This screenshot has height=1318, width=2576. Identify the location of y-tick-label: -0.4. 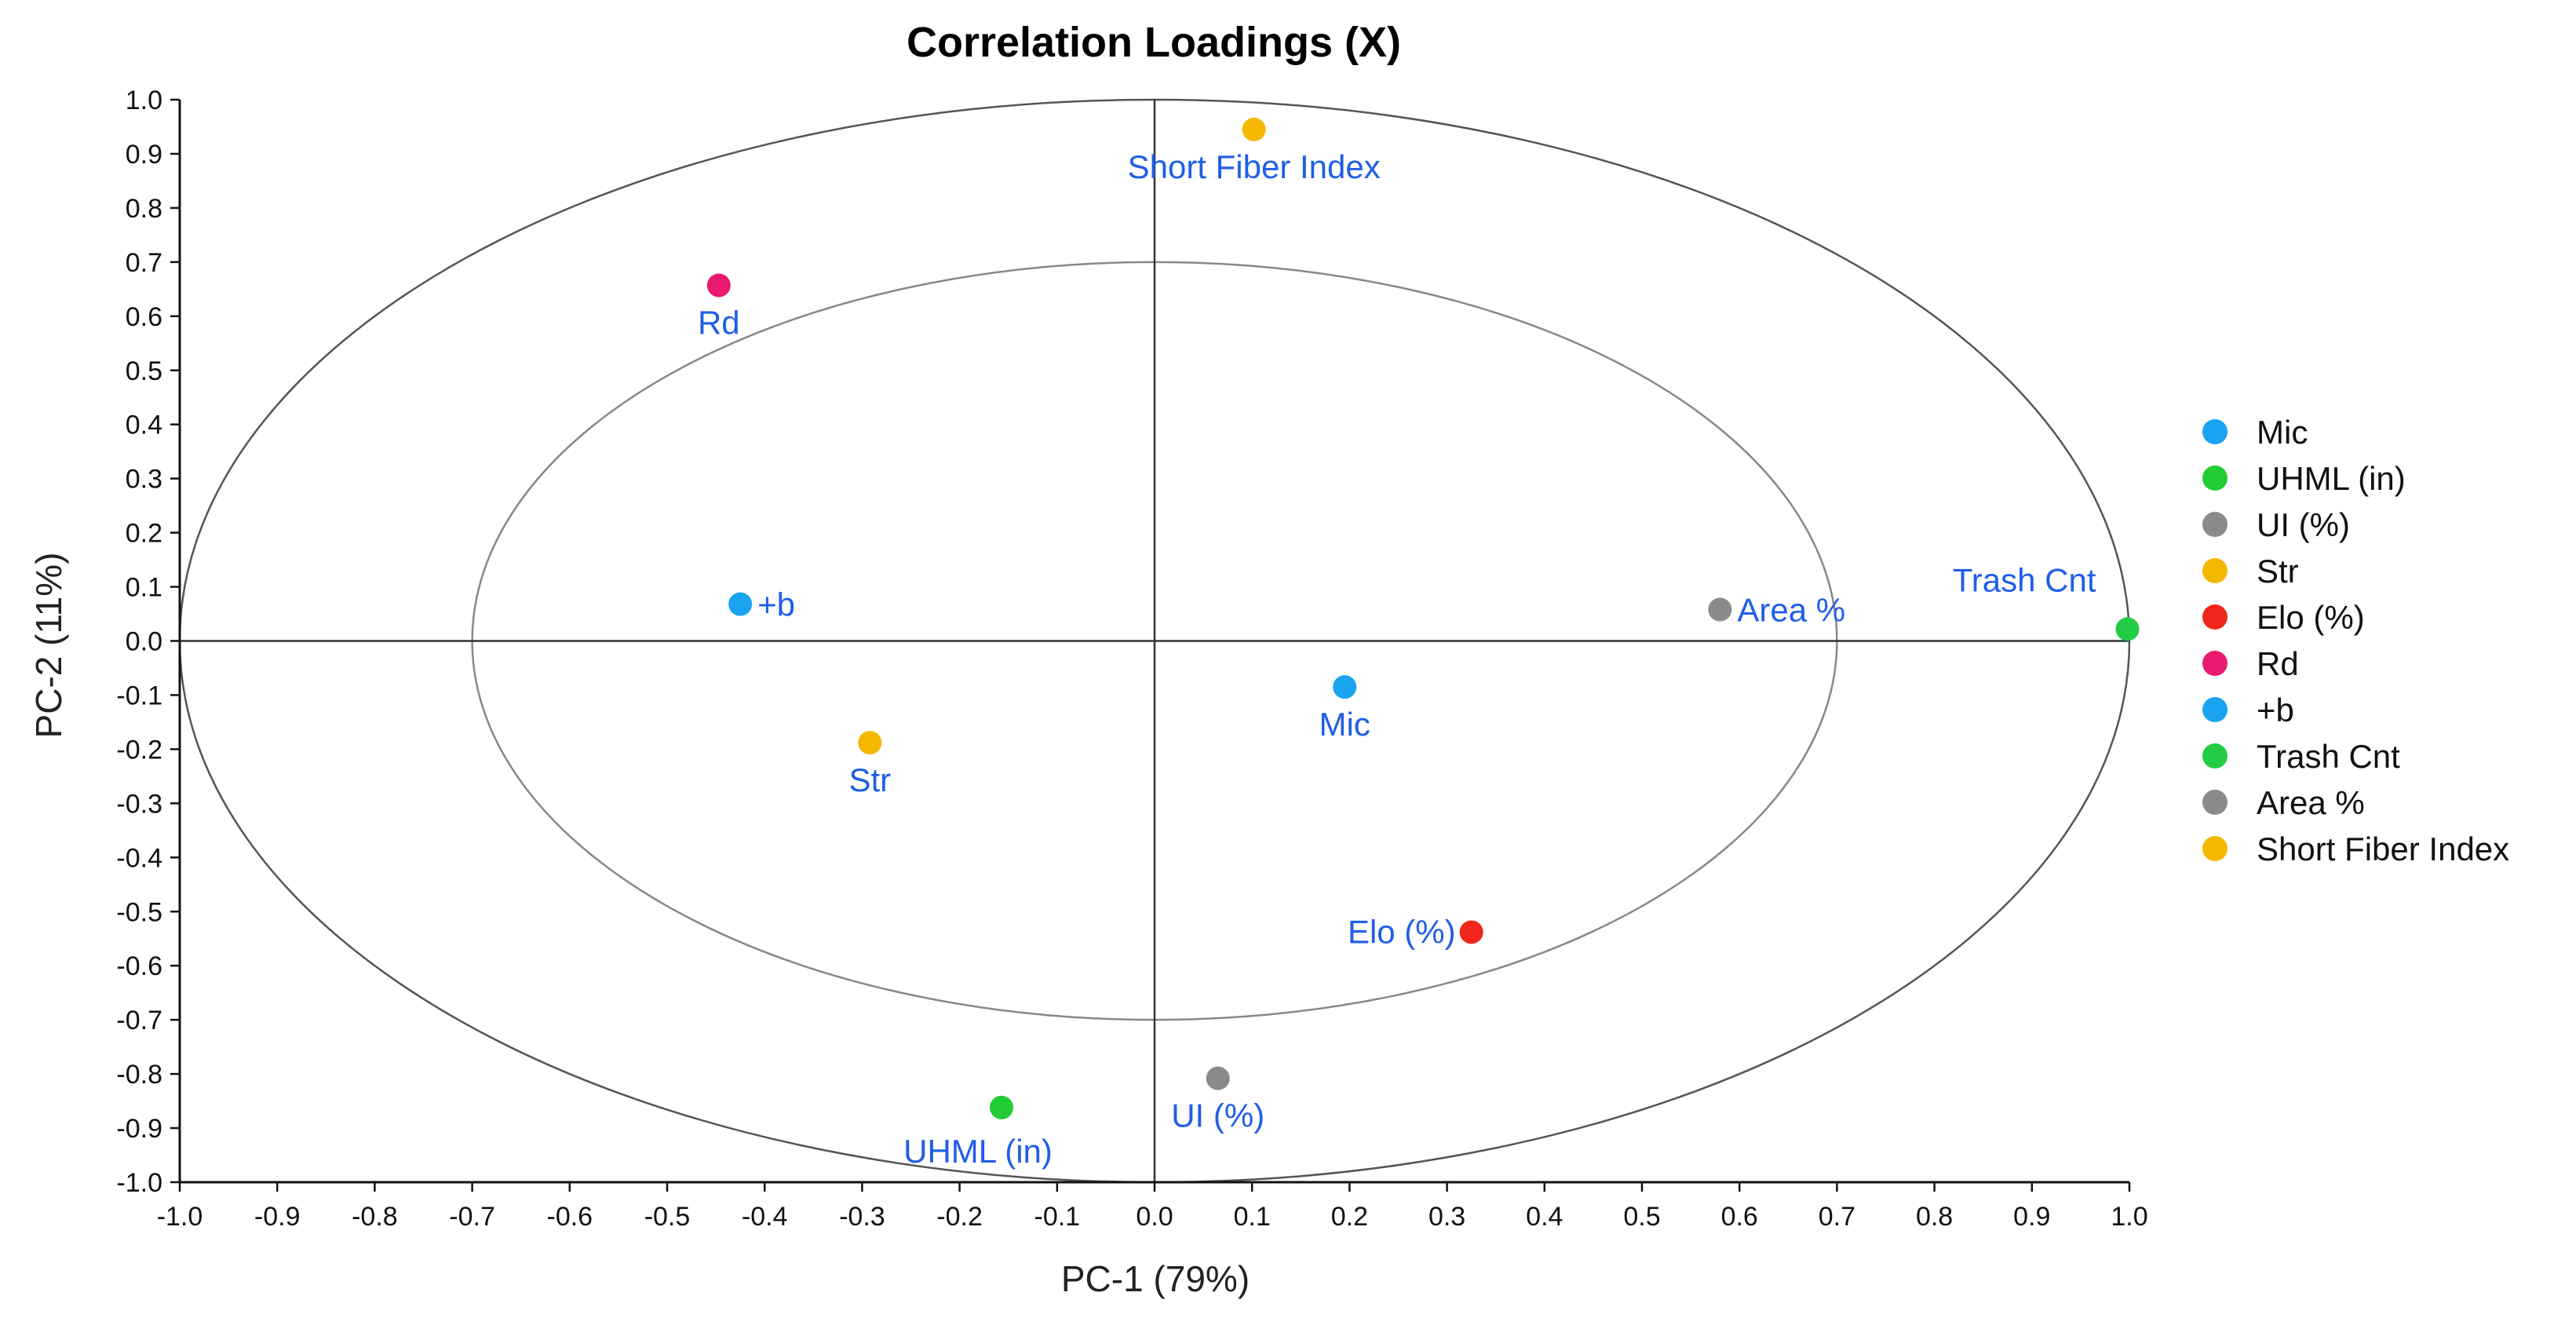
(139, 858).